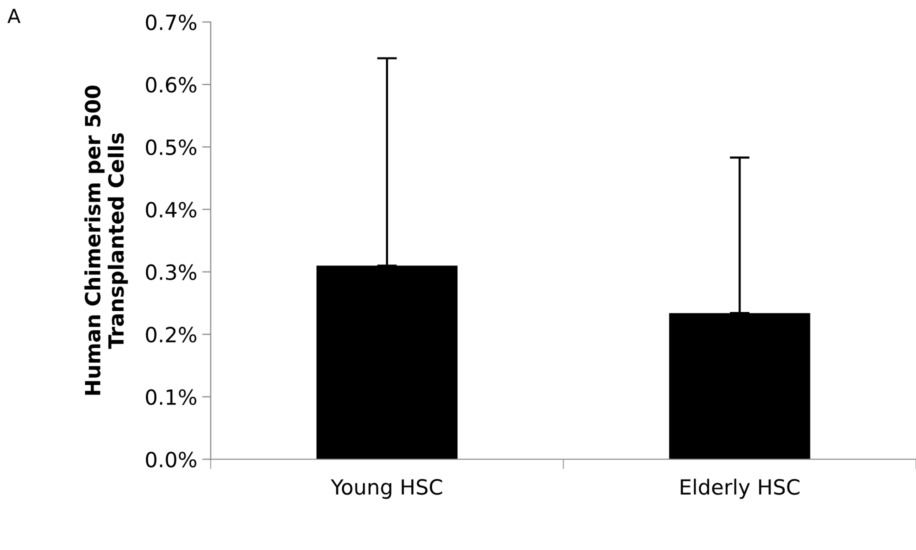 The width and height of the screenshot is (916, 550). What do you see at coordinates (171, 397) in the screenshot?
I see `y-tick-label: 0.1%` at bounding box center [171, 397].